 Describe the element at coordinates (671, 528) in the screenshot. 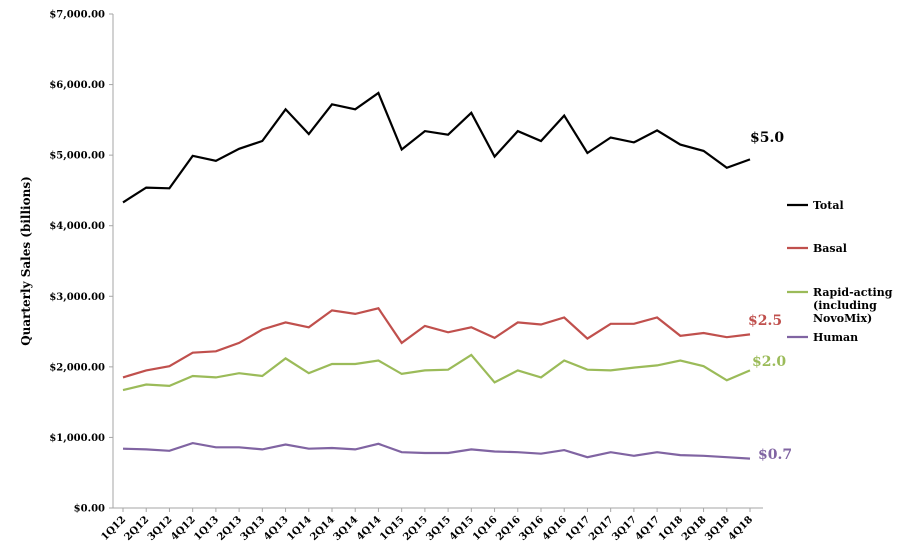

I see `x-tick-label: 1Q18` at that location.